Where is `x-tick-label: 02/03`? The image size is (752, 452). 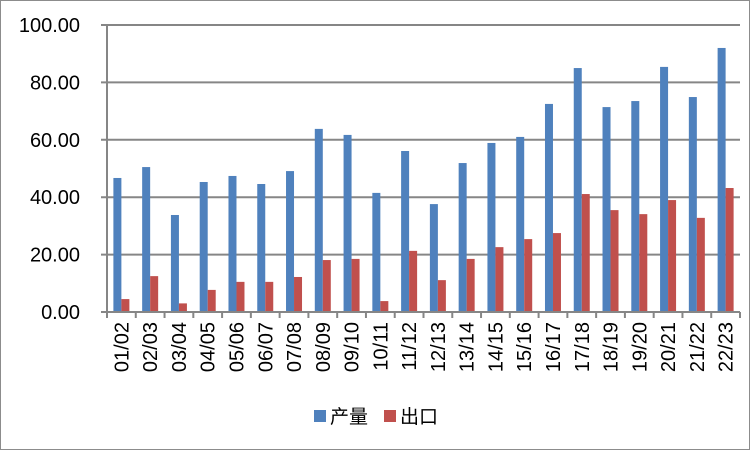
x-tick-label: 02/03 is located at coordinates (151, 347).